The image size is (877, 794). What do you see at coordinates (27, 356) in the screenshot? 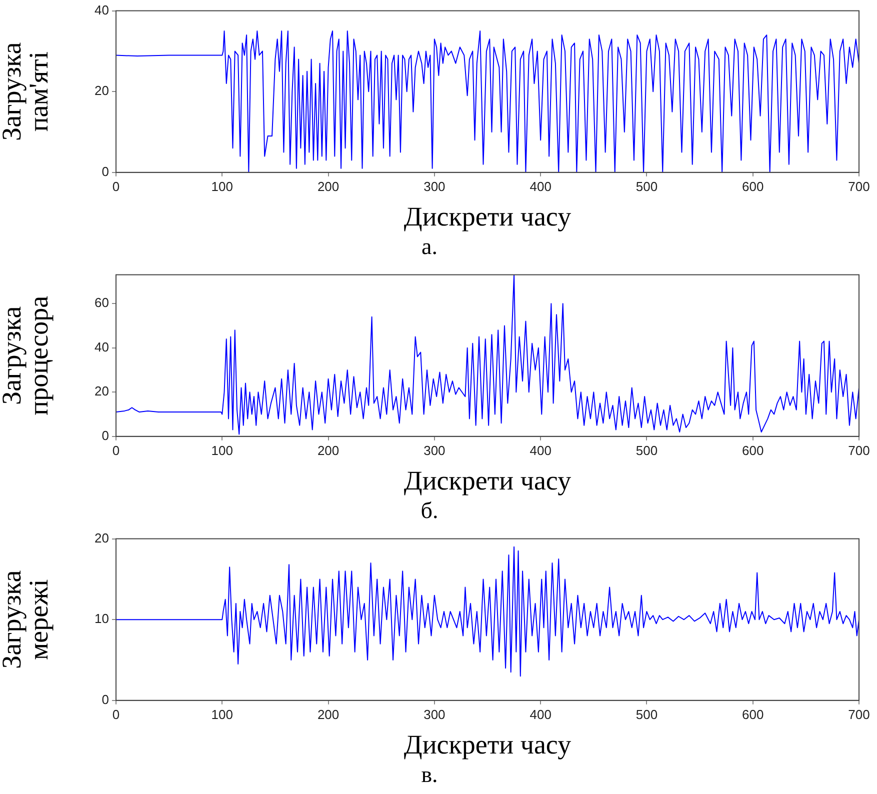
I see `y-axis-title: Загрузка процесора` at bounding box center [27, 356].